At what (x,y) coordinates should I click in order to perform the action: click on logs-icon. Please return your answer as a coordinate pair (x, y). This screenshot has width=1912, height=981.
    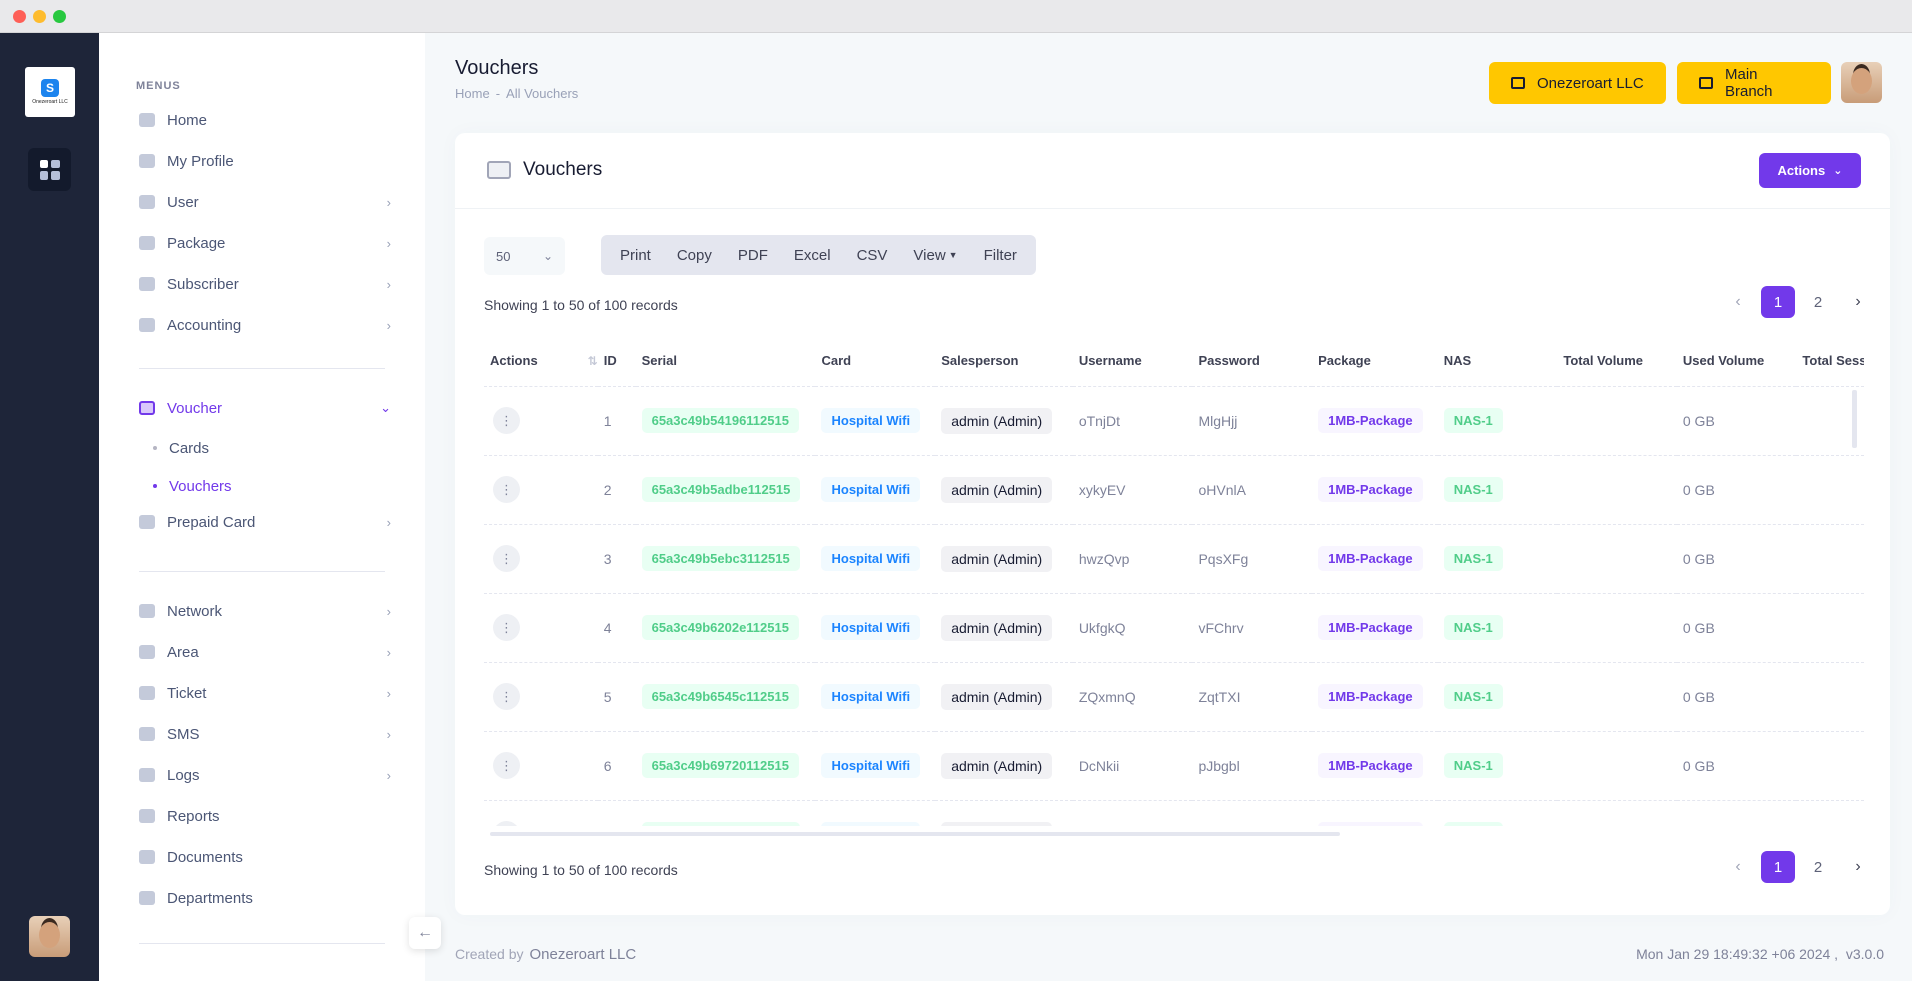
    Looking at the image, I should click on (147, 775).